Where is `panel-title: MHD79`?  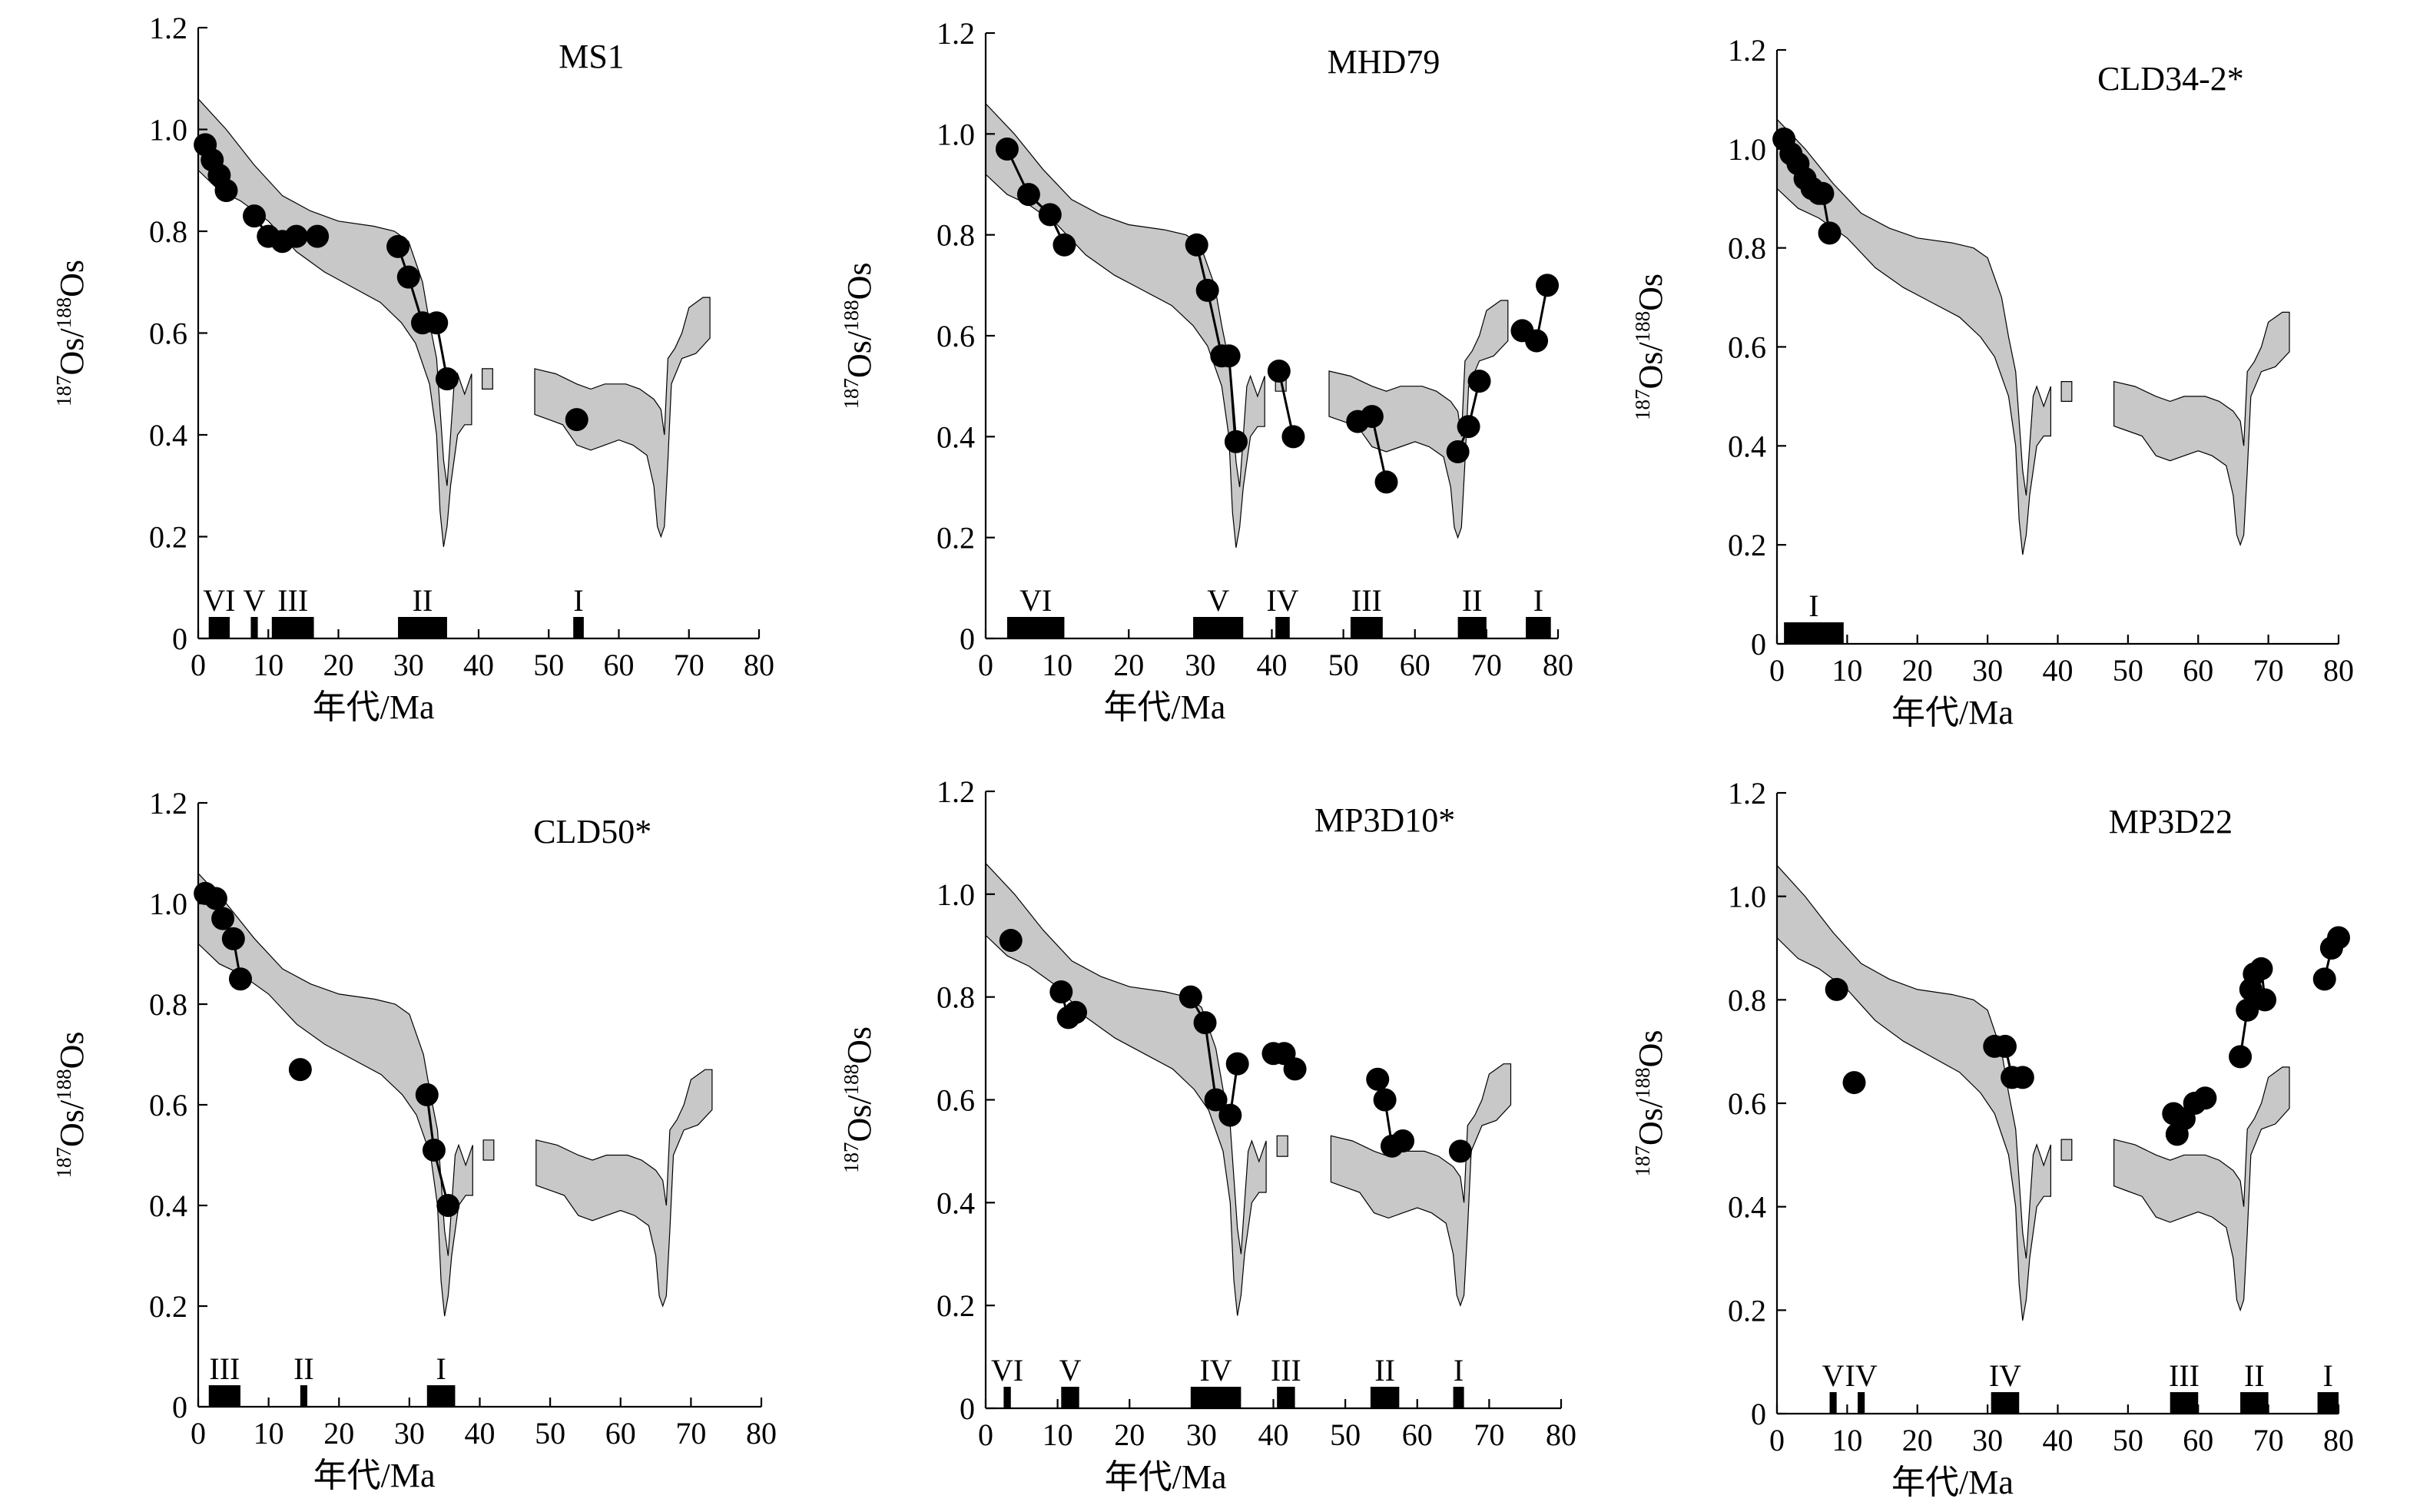
panel-title: MHD79 is located at coordinates (1384, 62).